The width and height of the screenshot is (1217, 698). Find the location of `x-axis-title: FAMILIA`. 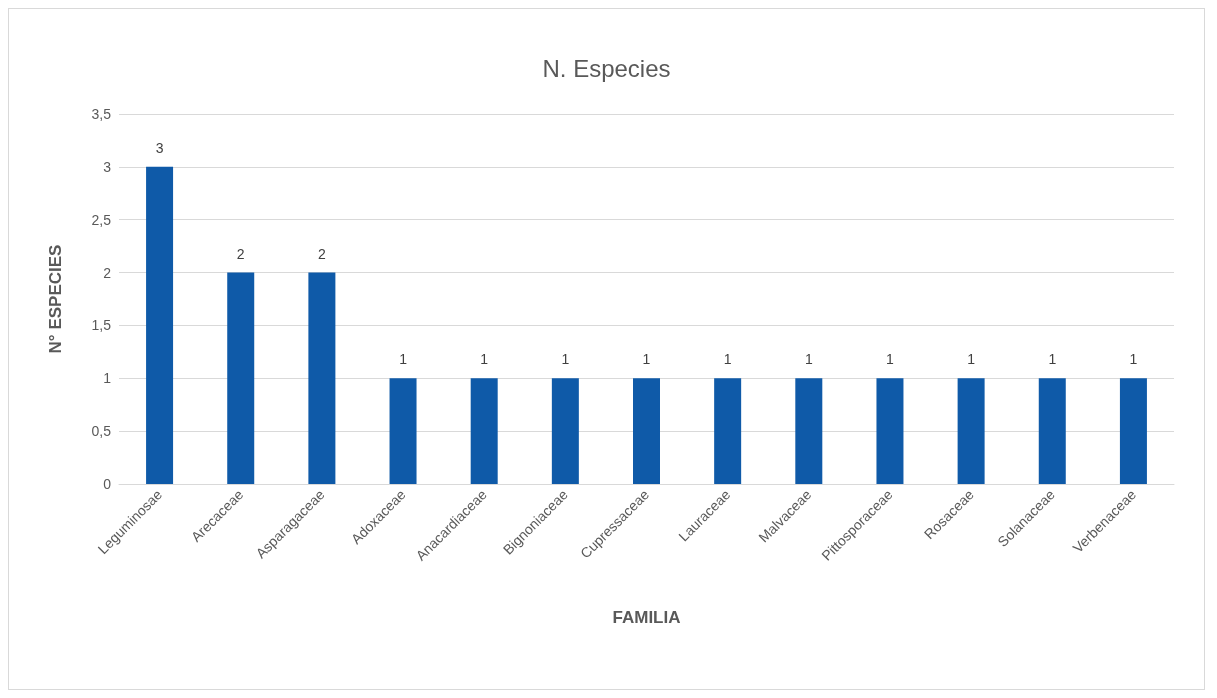

x-axis-title: FAMILIA is located at coordinates (646, 617).